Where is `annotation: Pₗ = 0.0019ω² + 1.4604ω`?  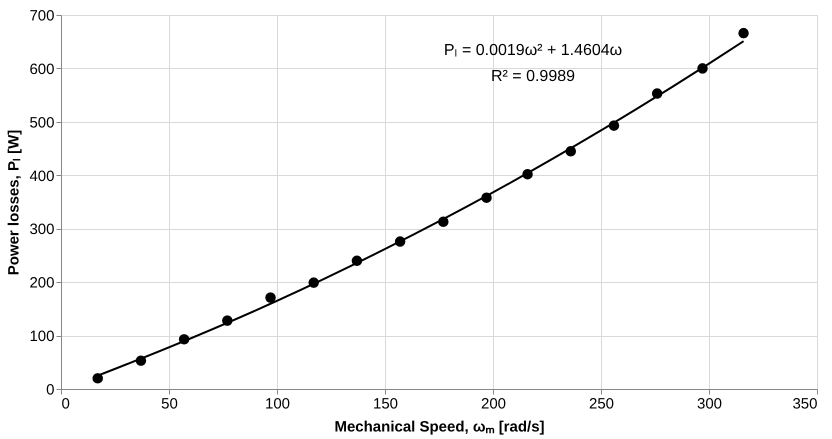
annotation: Pₗ = 0.0019ω² + 1.4604ω is located at coordinates (533, 50).